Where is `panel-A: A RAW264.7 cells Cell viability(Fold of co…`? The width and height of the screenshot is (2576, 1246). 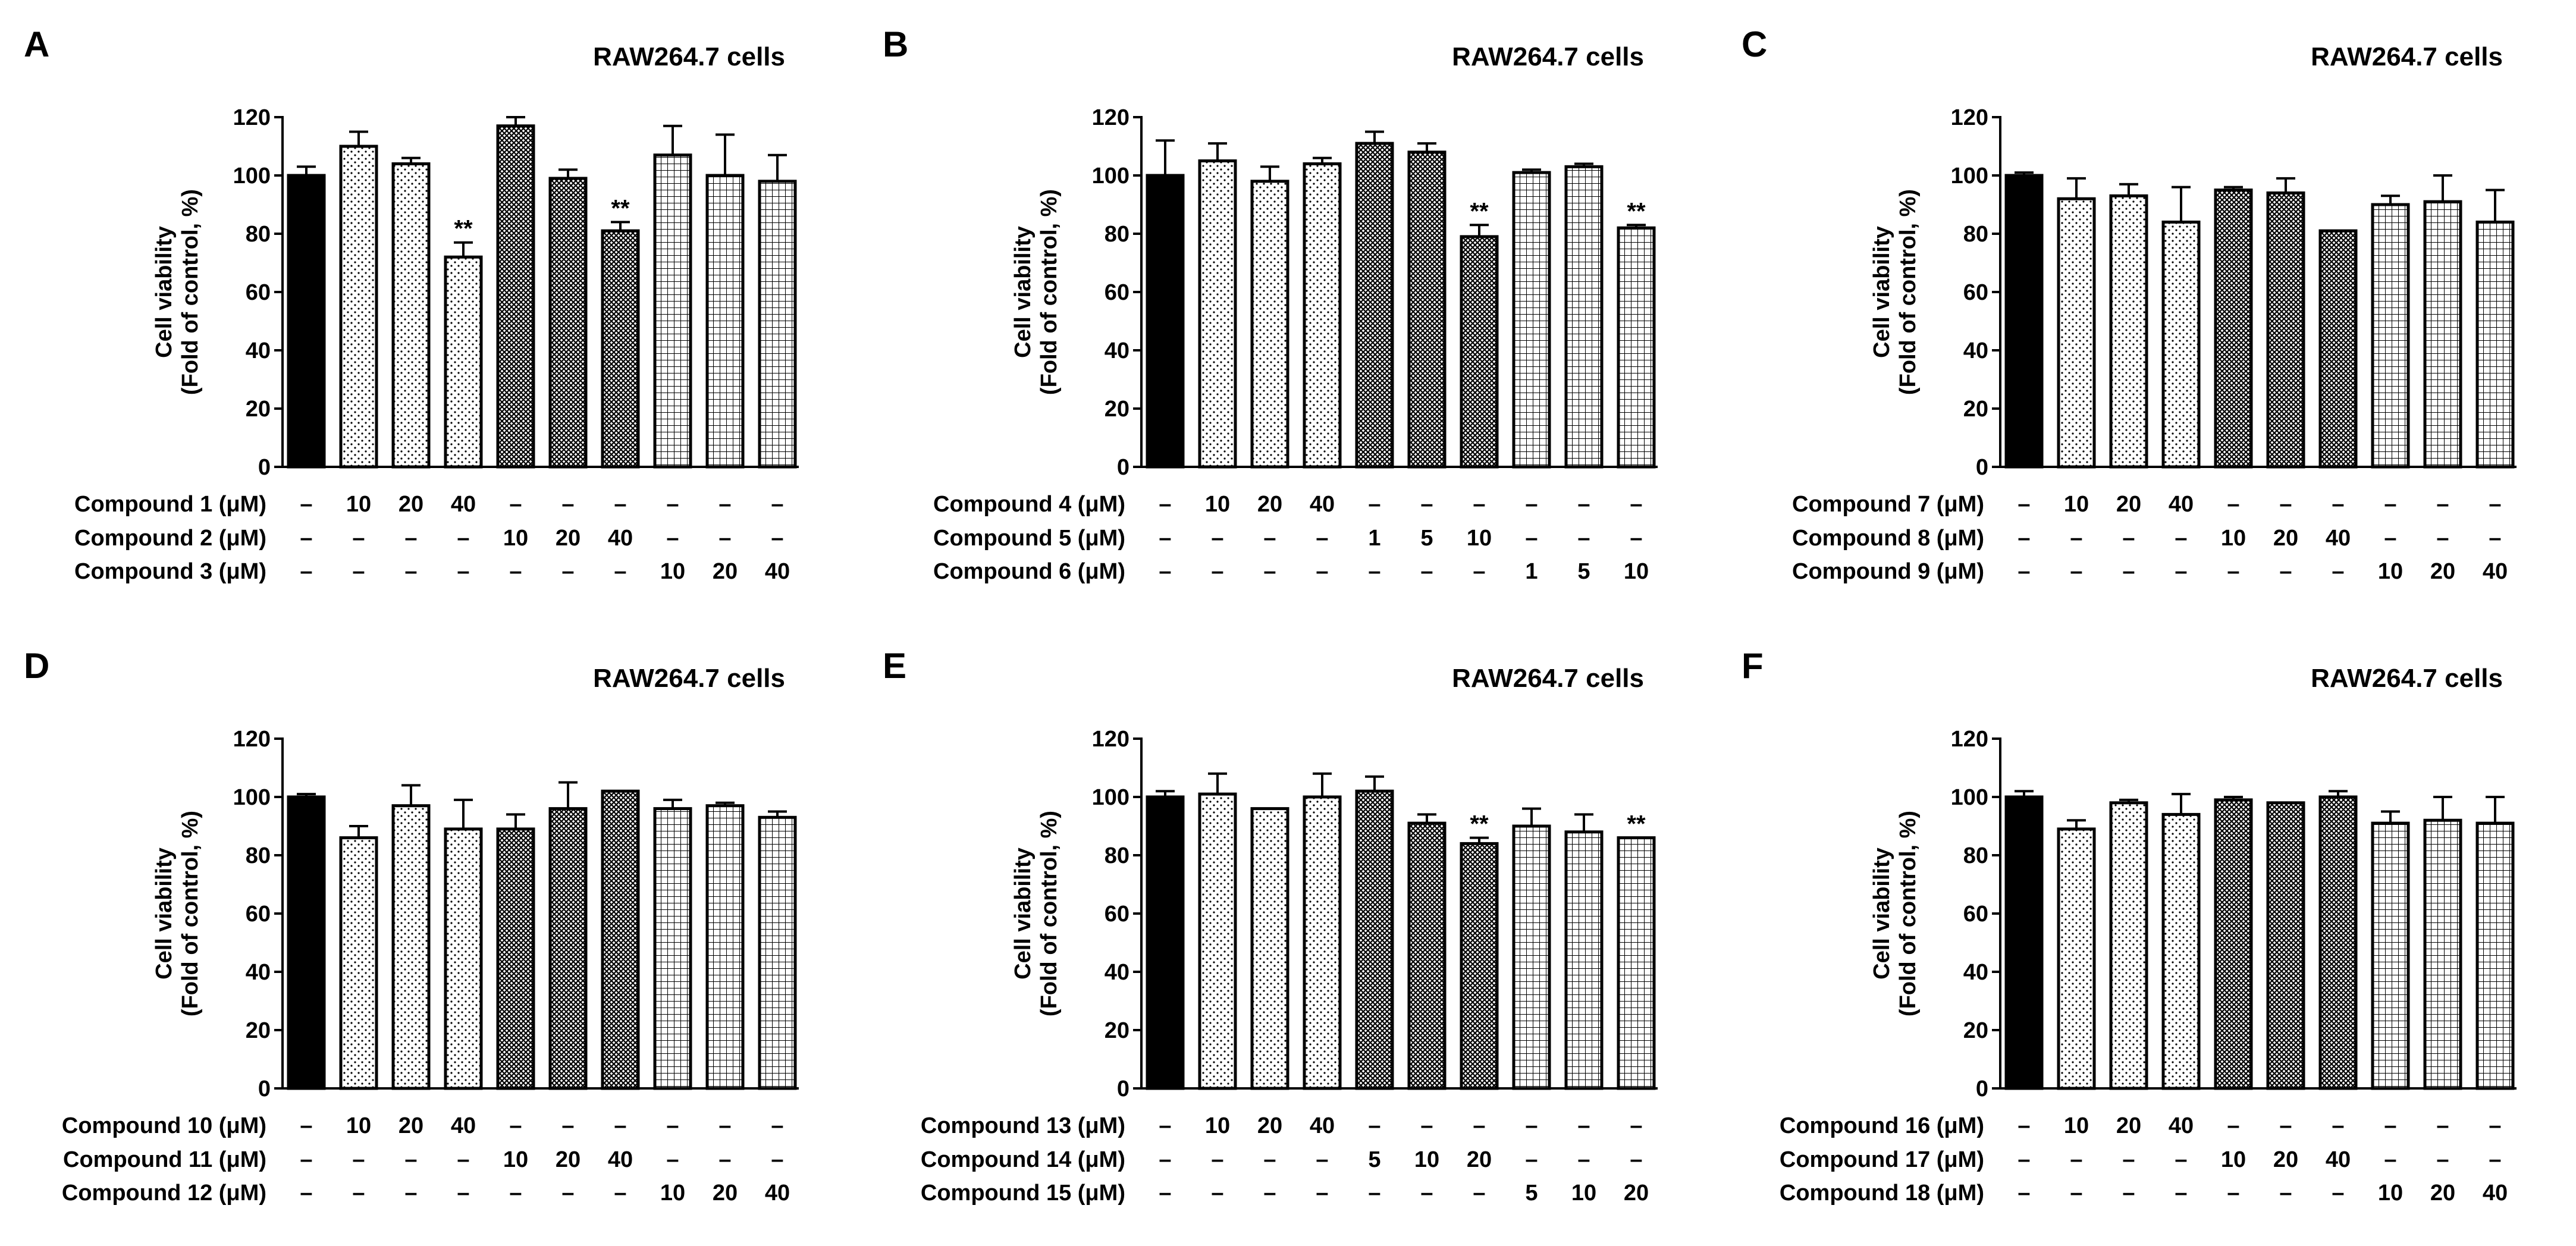
panel-A: A RAW264.7 cells Cell viability(Fold of co… is located at coordinates (411, 304).